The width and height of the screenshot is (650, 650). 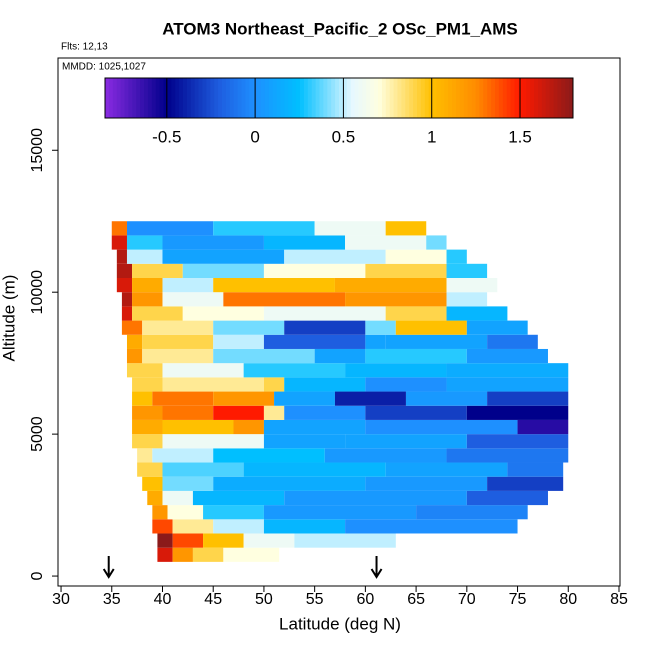 What do you see at coordinates (37, 434) in the screenshot?
I see `y-tick-label: 5000` at bounding box center [37, 434].